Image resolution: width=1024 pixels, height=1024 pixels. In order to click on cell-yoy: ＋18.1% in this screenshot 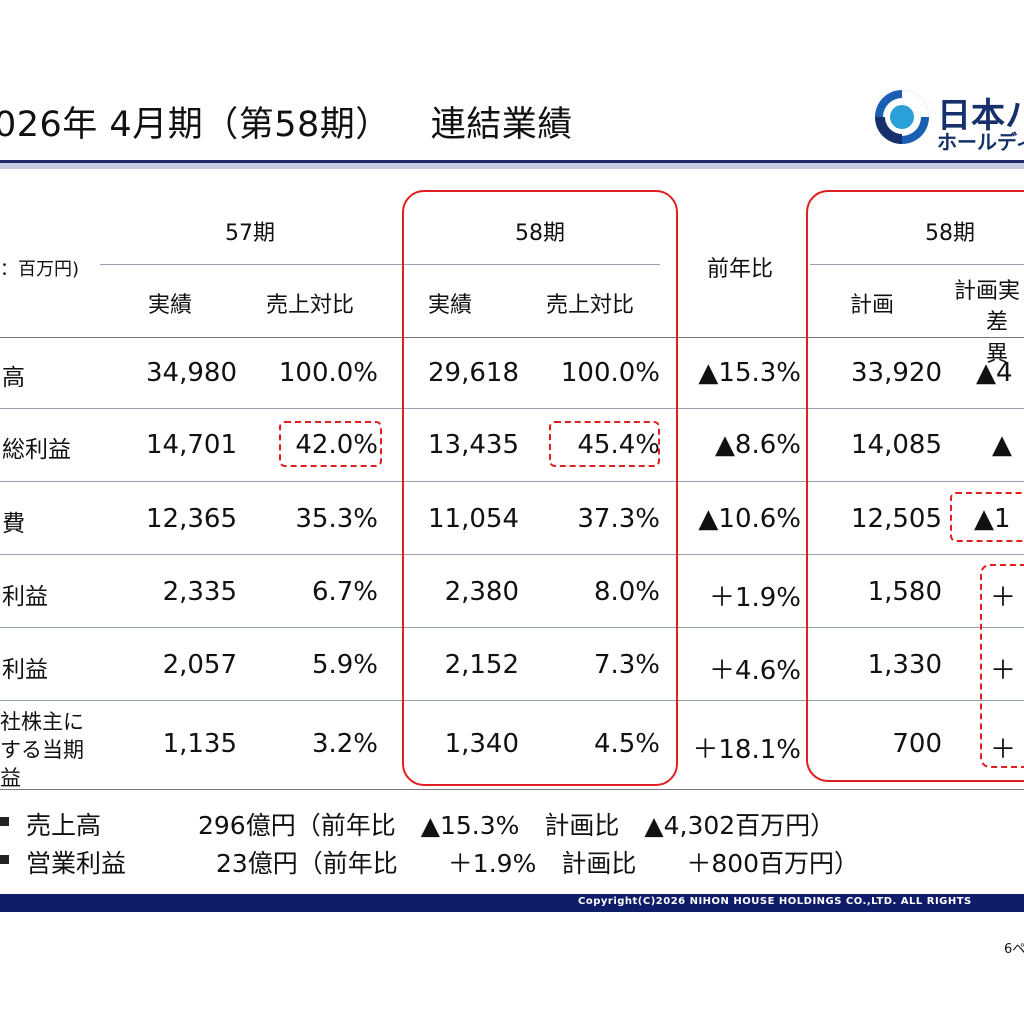, I will do `click(746, 750)`.